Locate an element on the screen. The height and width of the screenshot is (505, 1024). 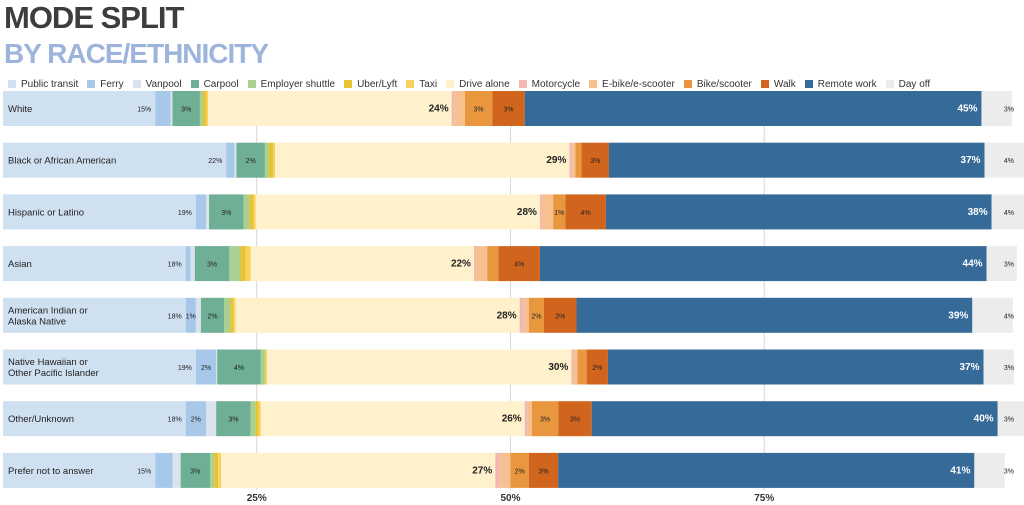
legend-label: Public transit is located at coordinates (50, 84).